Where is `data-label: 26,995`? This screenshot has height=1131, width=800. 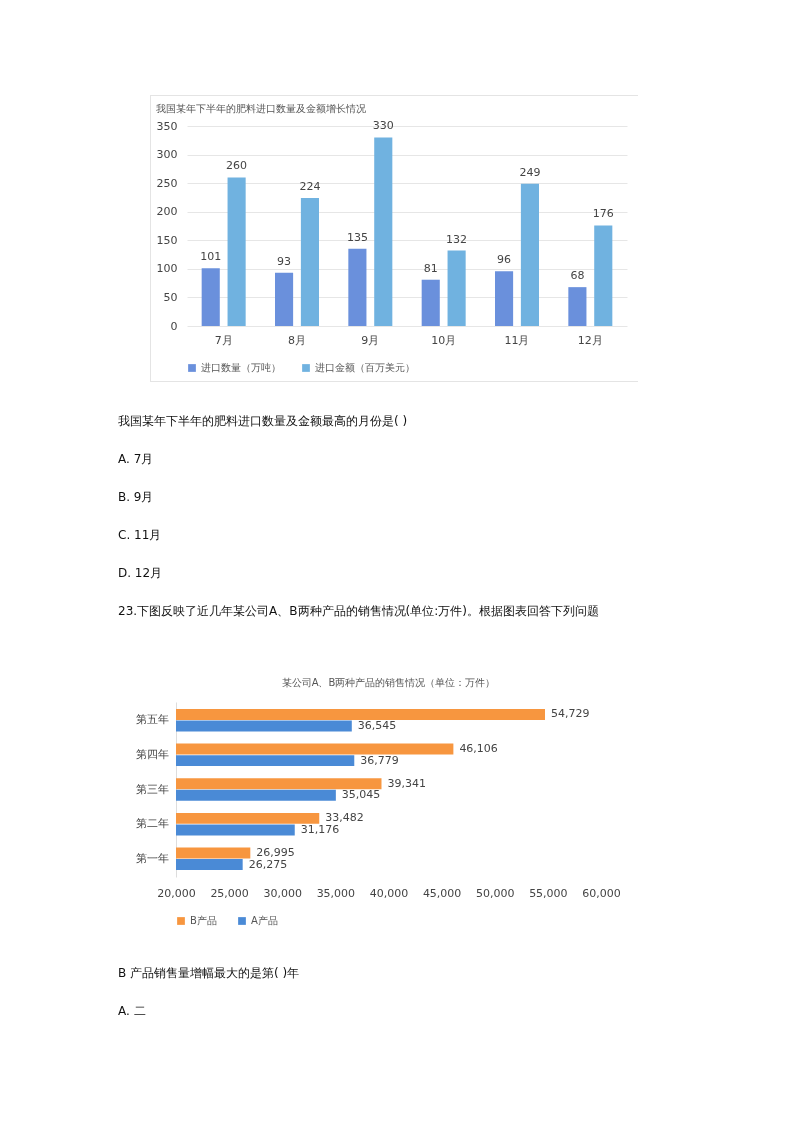 data-label: 26,995 is located at coordinates (275, 853).